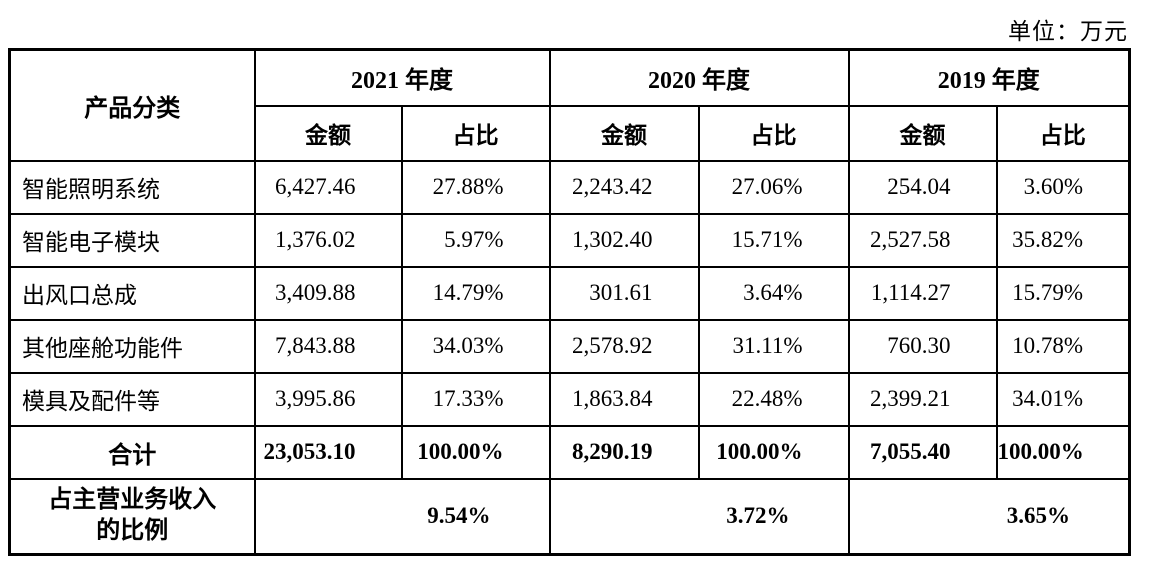 This screenshot has width=1150, height=580. What do you see at coordinates (132, 452) in the screenshot?
I see `total-label: 合计` at bounding box center [132, 452].